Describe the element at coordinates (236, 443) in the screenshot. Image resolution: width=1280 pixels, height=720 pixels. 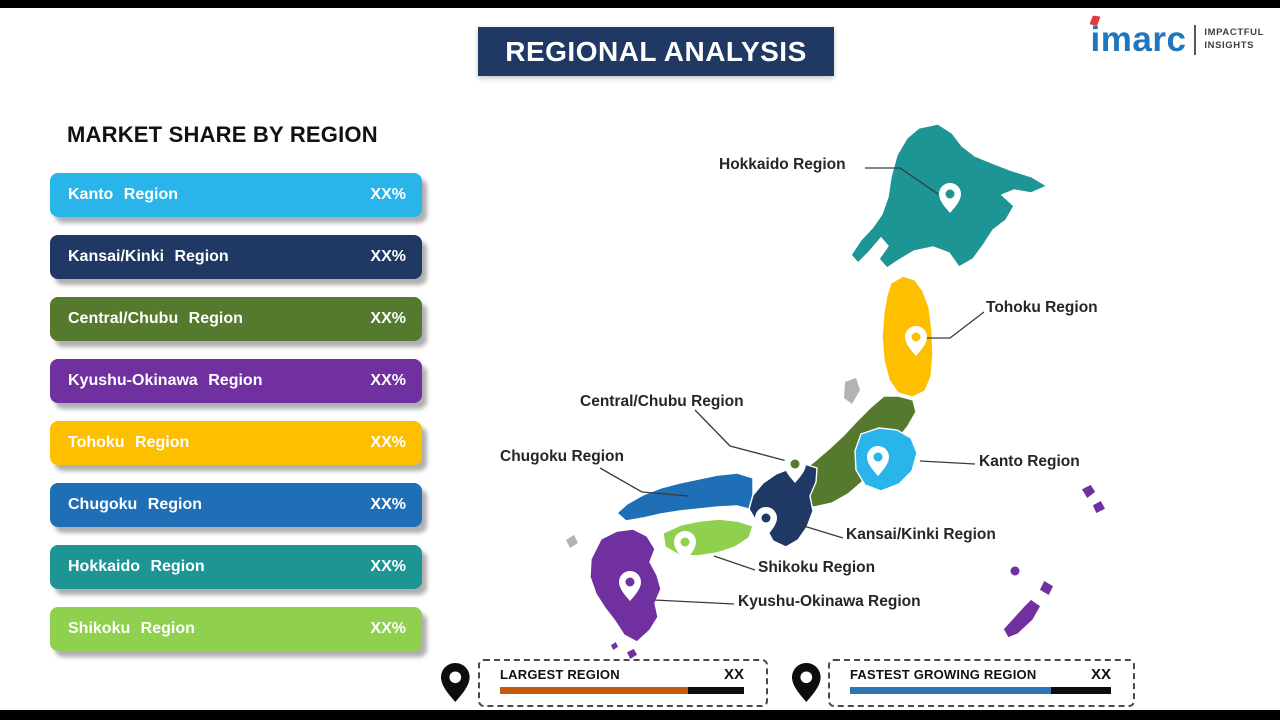
I see `share-bar-tohoku: Tohoku Region XX%` at that location.